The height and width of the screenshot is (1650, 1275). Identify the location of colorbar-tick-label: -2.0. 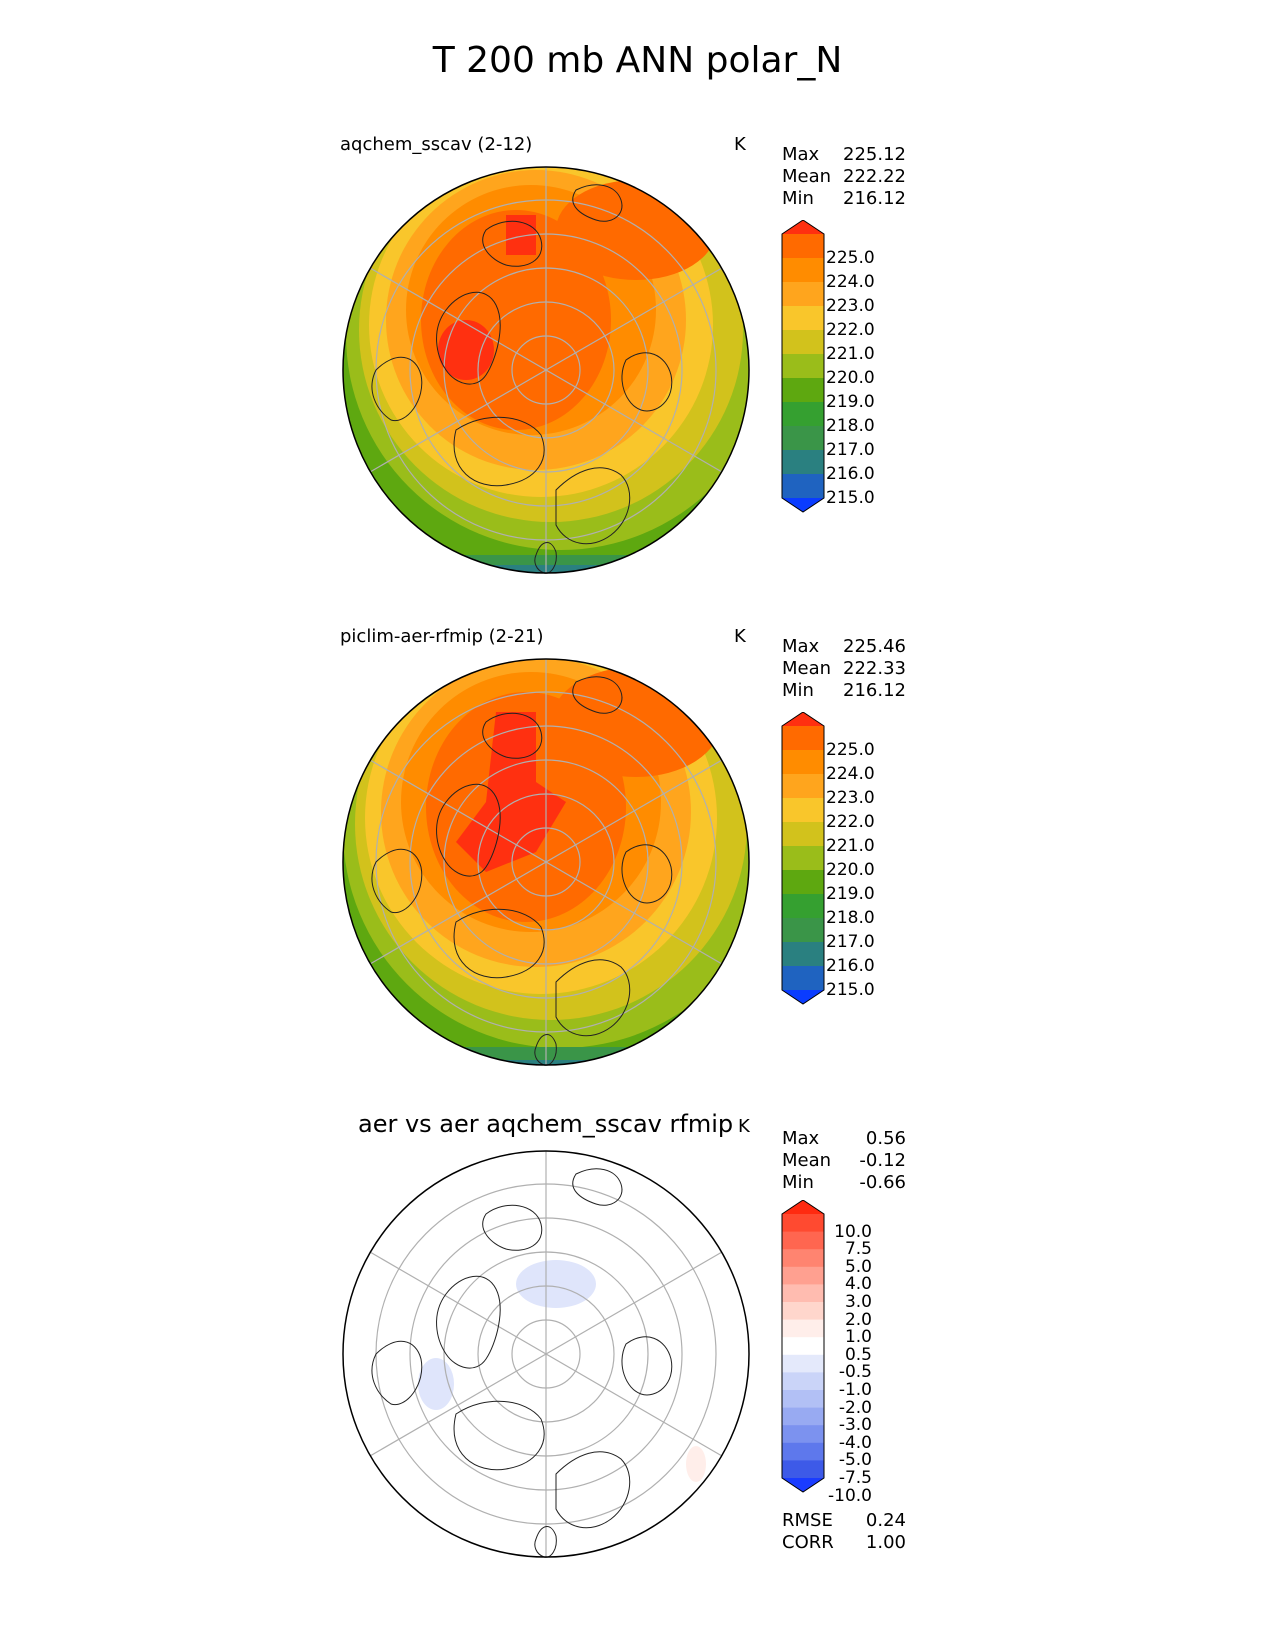
(855, 1407).